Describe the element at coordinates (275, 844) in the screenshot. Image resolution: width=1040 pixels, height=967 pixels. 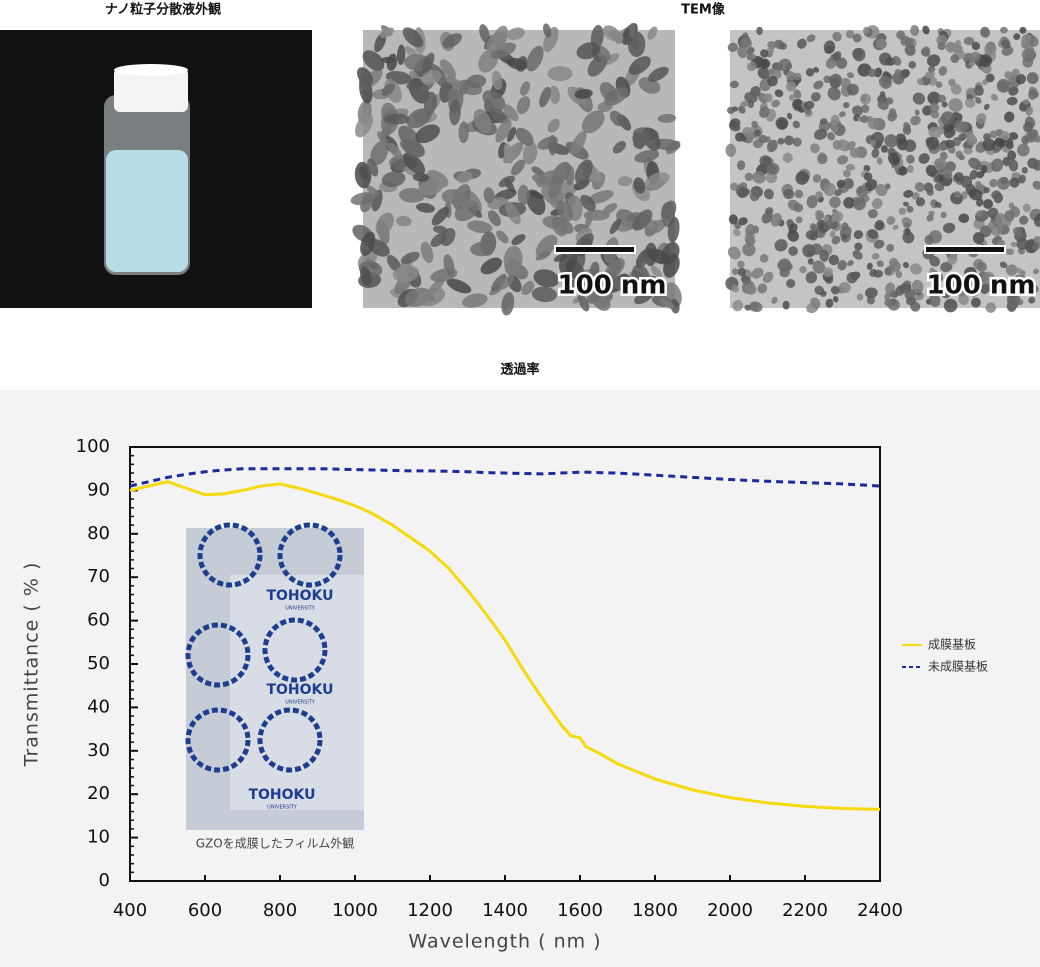
I see `inset-caption: GZOを成膜したフィルム外観` at that location.